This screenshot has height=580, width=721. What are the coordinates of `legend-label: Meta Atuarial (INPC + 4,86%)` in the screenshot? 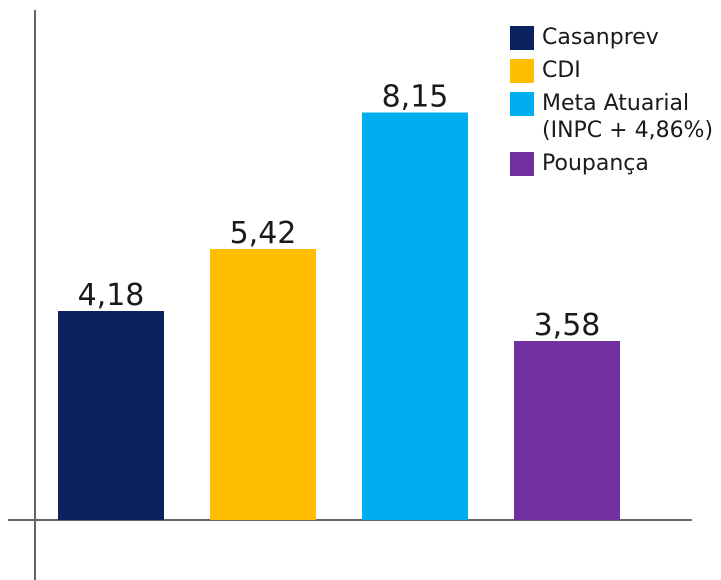 It's located at (628, 117).